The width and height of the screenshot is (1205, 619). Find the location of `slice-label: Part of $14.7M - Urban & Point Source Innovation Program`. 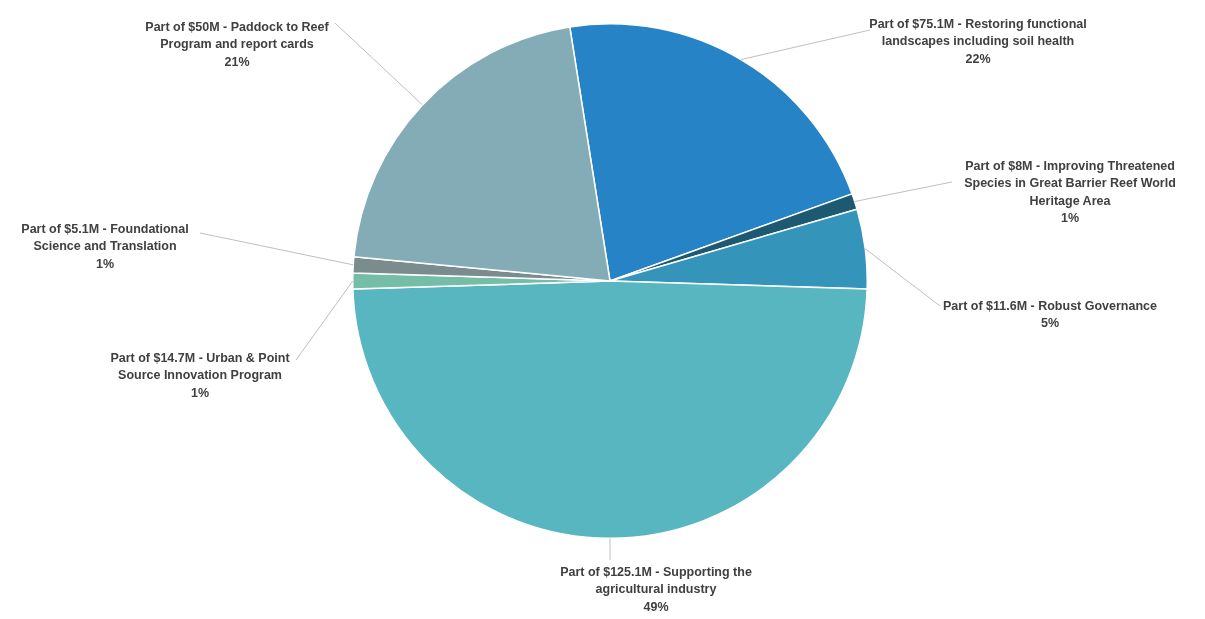

slice-label: Part of $14.7M - Urban & Point Source Innovation Program is located at coordinates (200, 366).